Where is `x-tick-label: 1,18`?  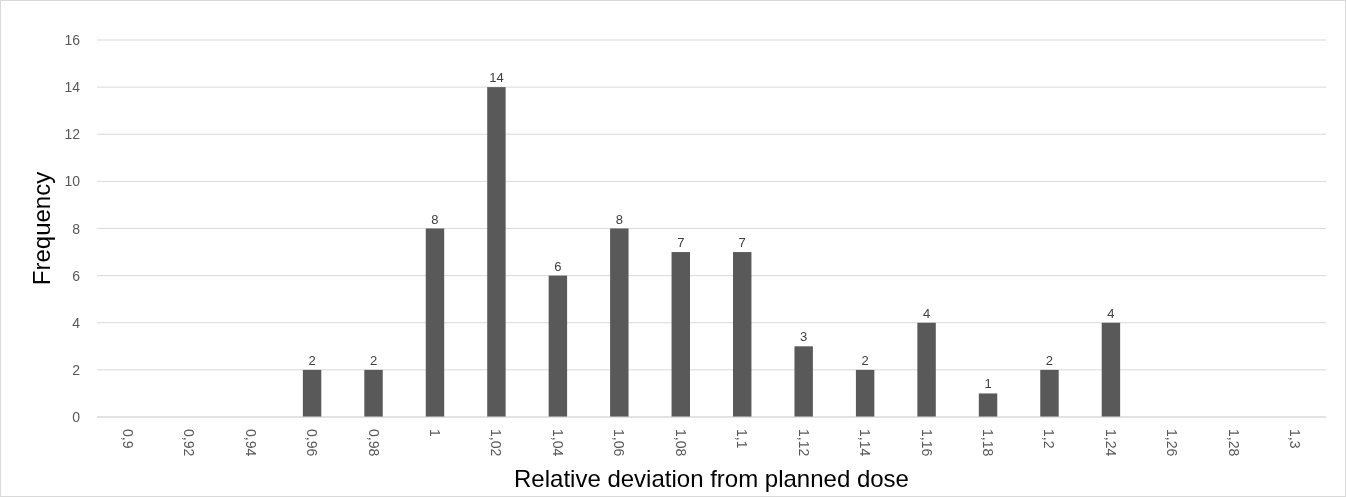 x-tick-label: 1,18 is located at coordinates (988, 443).